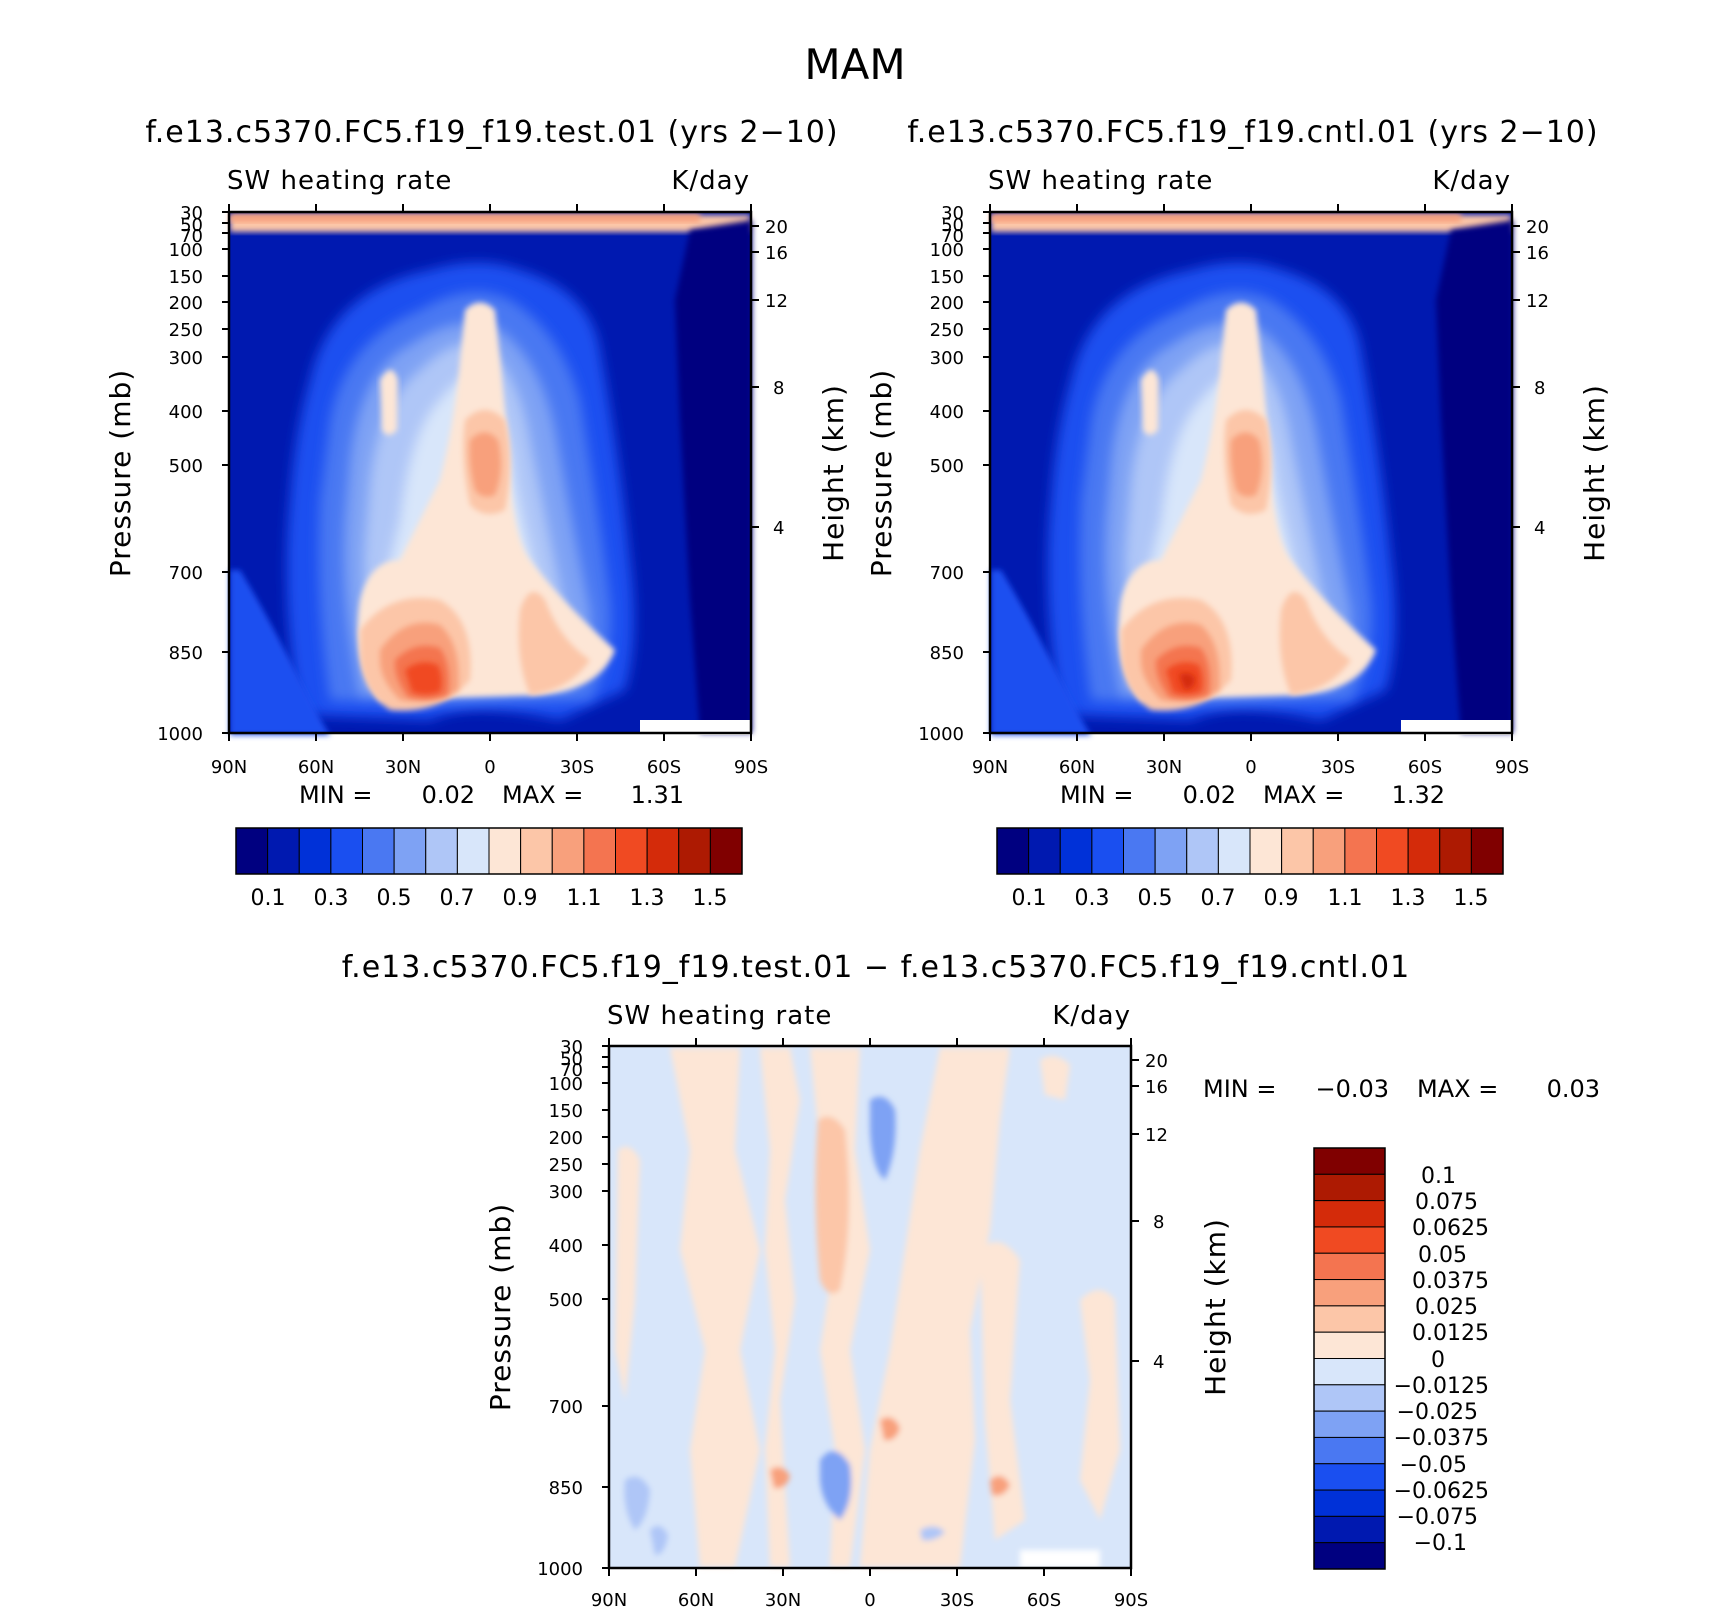 The height and width of the screenshot is (1611, 1710). Describe the element at coordinates (566, 1300) in the screenshot. I see `y-tick-label: 500` at that location.